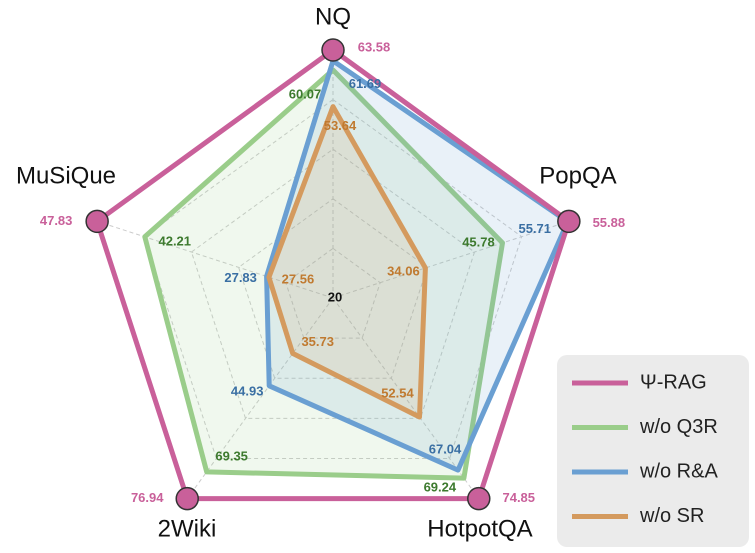 Image resolution: width=755 pixels, height=553 pixels. What do you see at coordinates (678, 471) in the screenshot?
I see `legend-label: w/o R&A` at bounding box center [678, 471].